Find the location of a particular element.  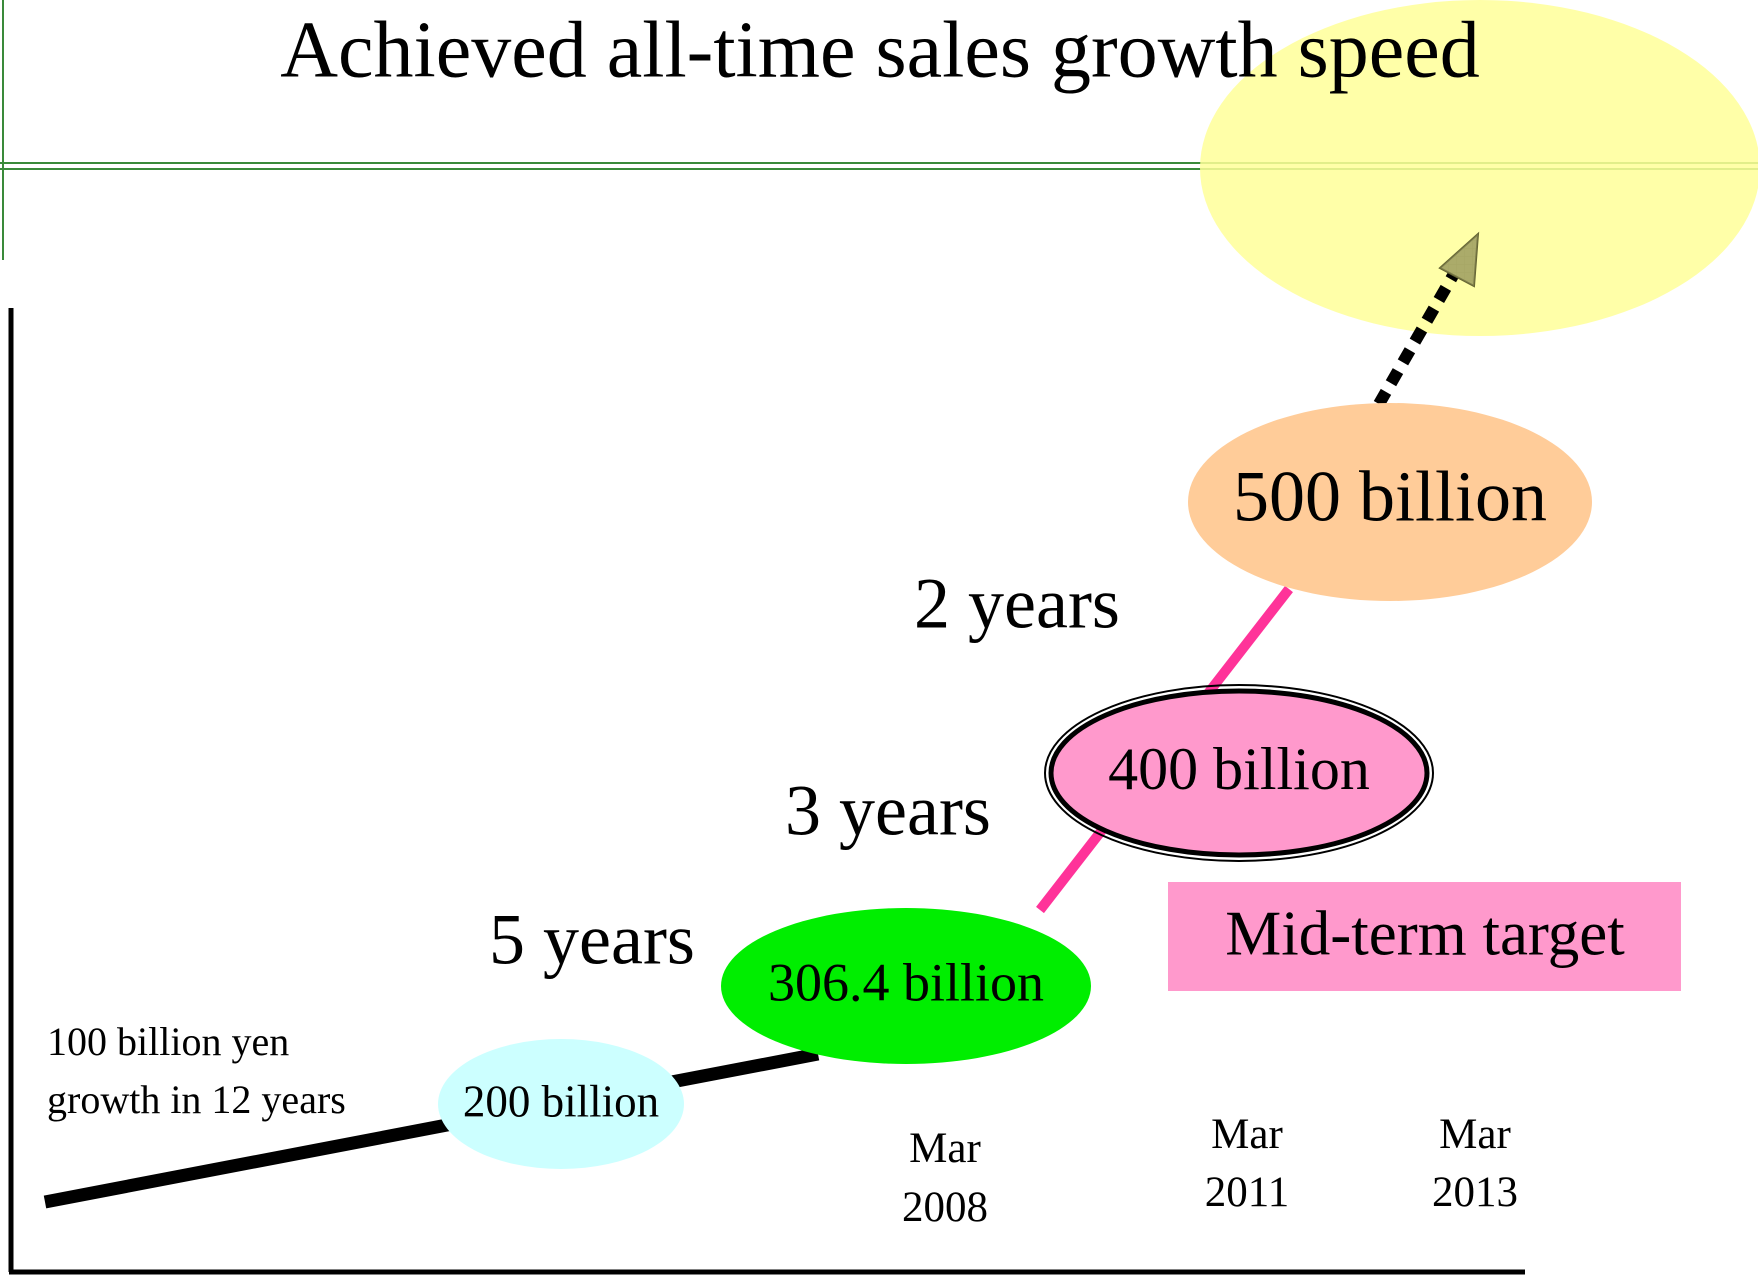

title: Achieved all-time sales growth speed is located at coordinates (880, 50).